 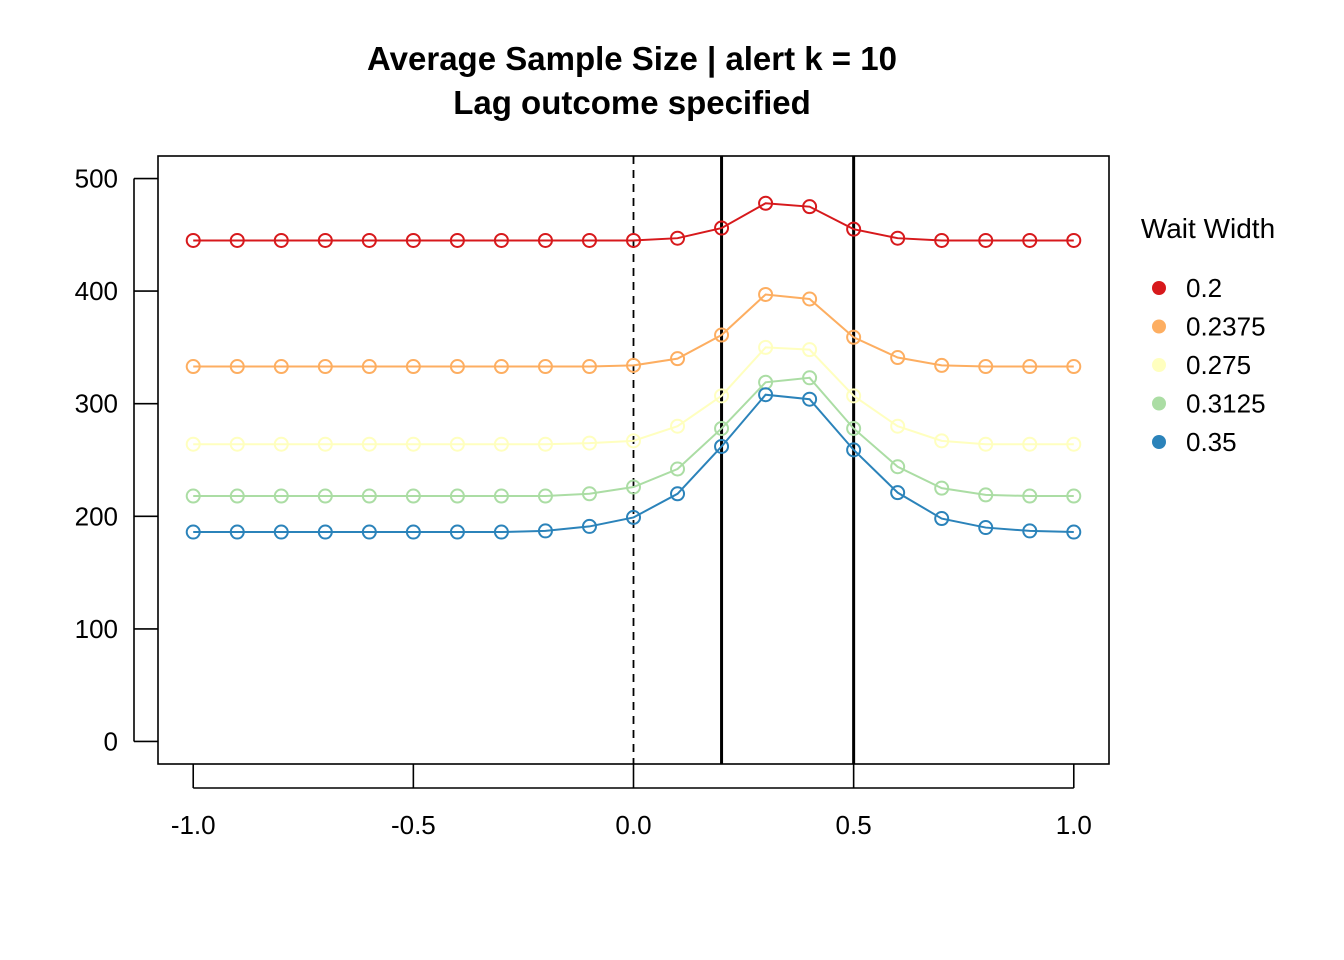 What do you see at coordinates (632, 58) in the screenshot?
I see `chart-title: Average Sample Size | alert k = 10` at bounding box center [632, 58].